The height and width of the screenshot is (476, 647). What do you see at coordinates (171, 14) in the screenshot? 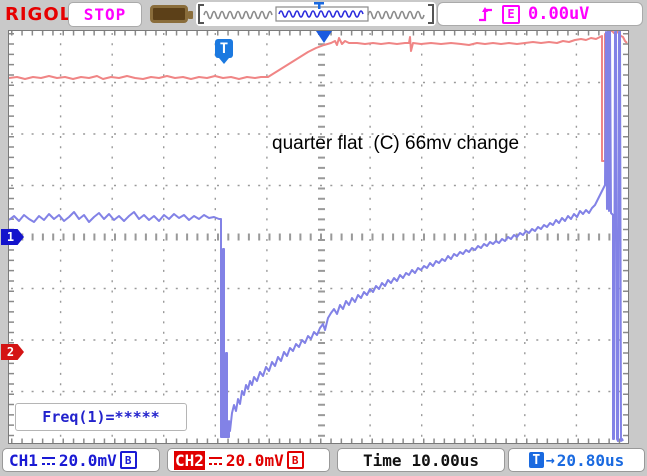
I see `battery-icon` at bounding box center [171, 14].